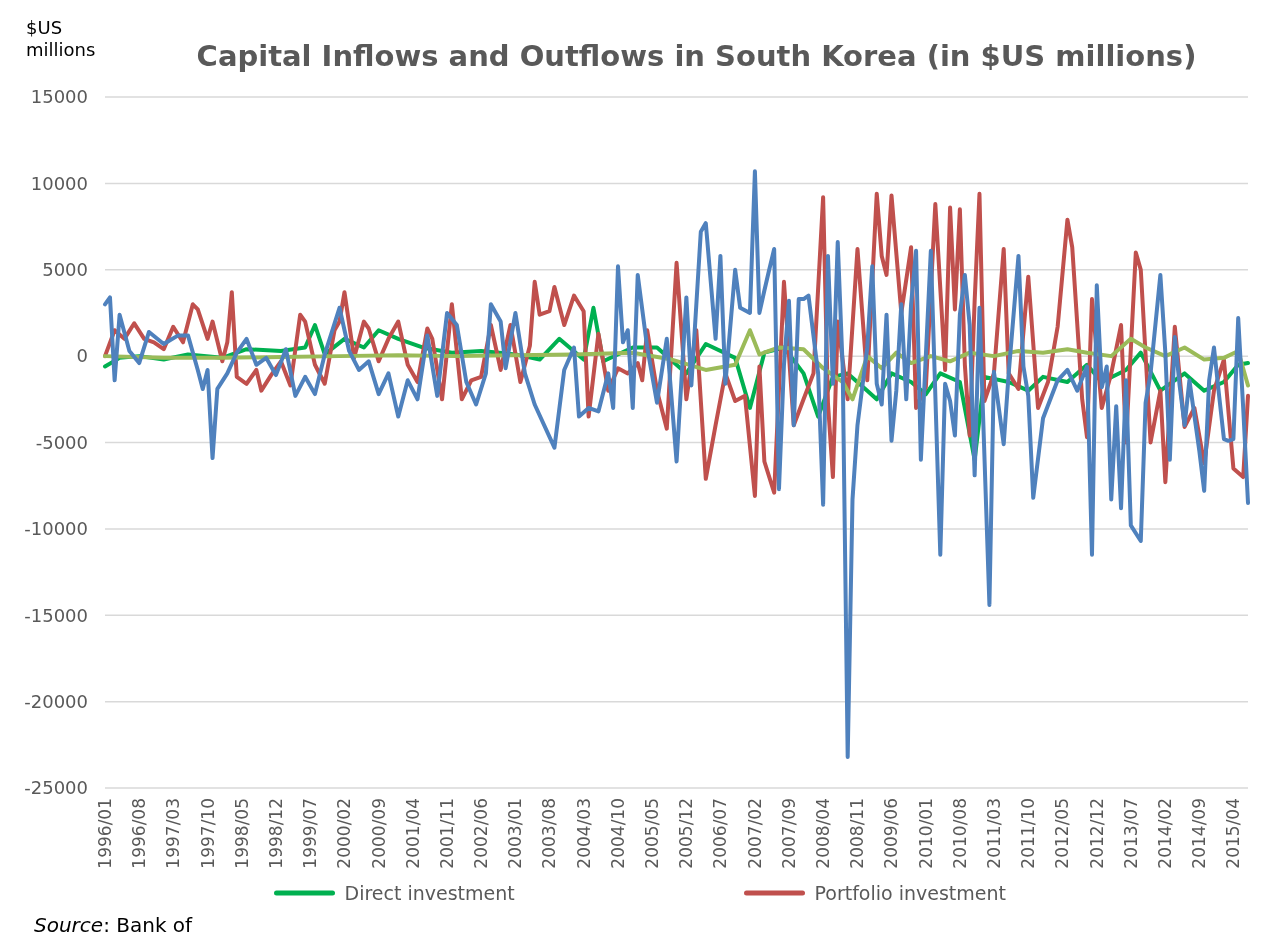  Describe the element at coordinates (857, 833) in the screenshot. I see `x-tick-label: 2008/11` at that location.